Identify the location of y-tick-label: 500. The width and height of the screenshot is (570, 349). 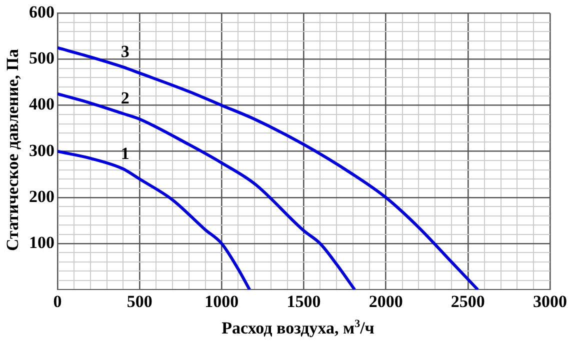
(41, 58).